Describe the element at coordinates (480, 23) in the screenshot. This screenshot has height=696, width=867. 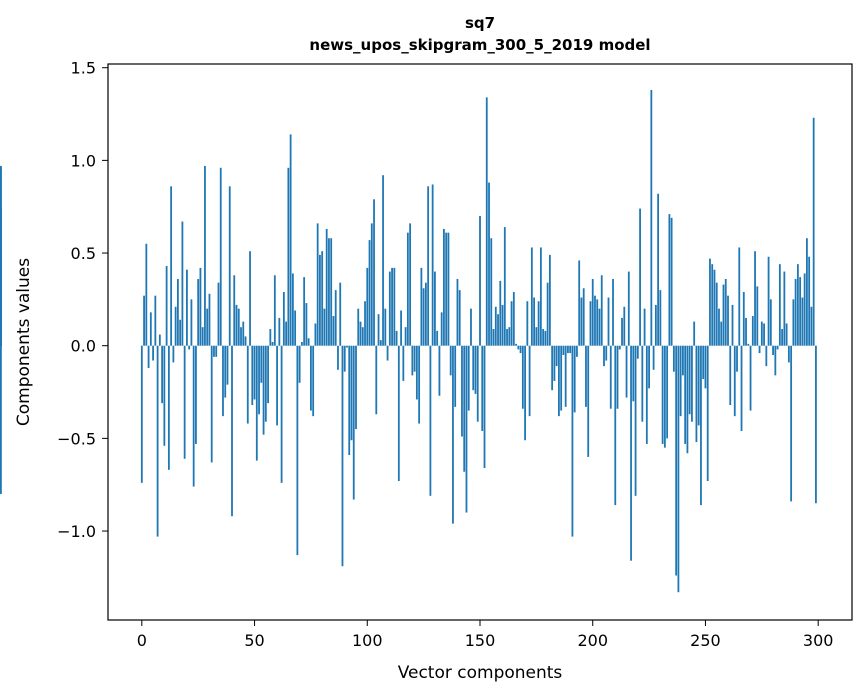
I see `chart-title: sq7` at that location.